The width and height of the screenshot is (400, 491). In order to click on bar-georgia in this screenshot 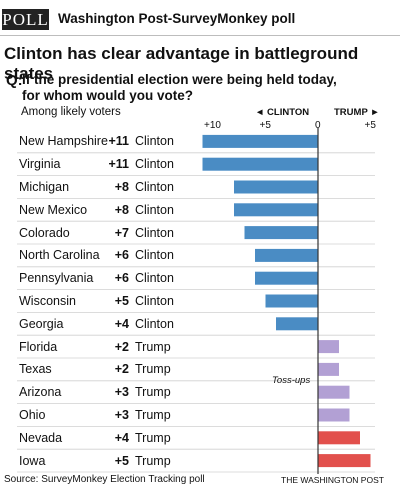, I will do `click(297, 324)`.